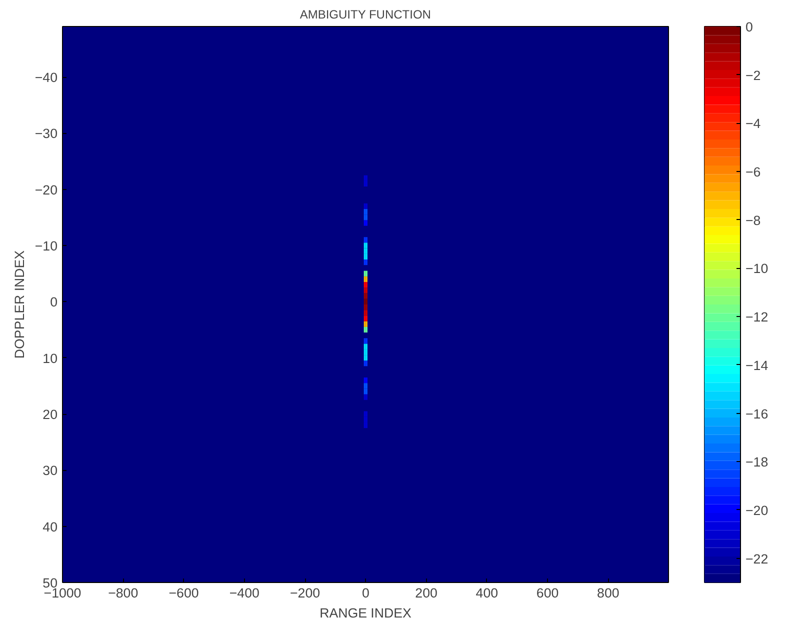 This screenshot has height=637, width=787. What do you see at coordinates (757, 462) in the screenshot?
I see `color-bar-label: −18` at bounding box center [757, 462].